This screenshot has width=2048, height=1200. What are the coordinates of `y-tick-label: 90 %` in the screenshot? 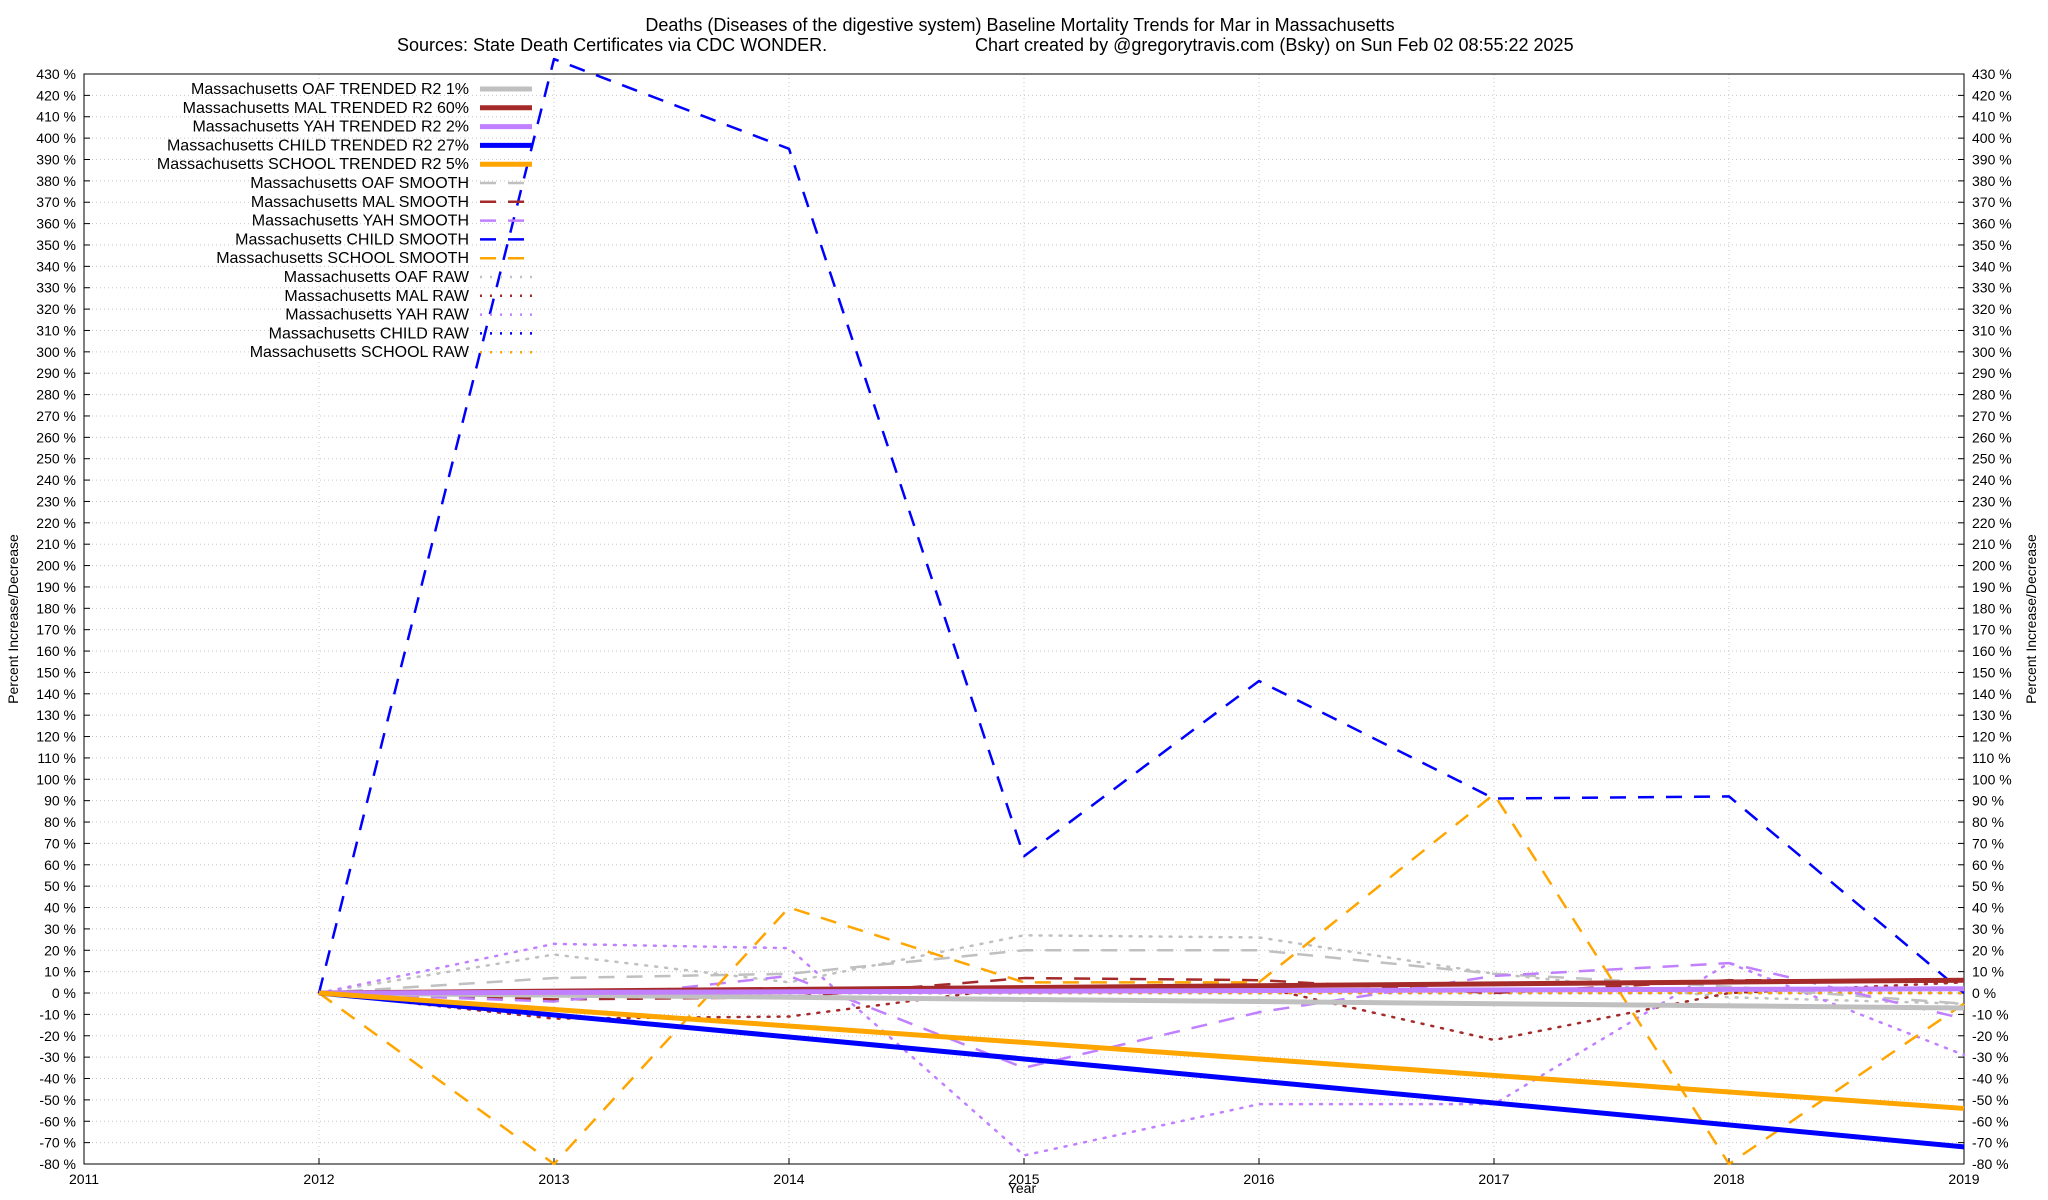 It's located at (60, 801).